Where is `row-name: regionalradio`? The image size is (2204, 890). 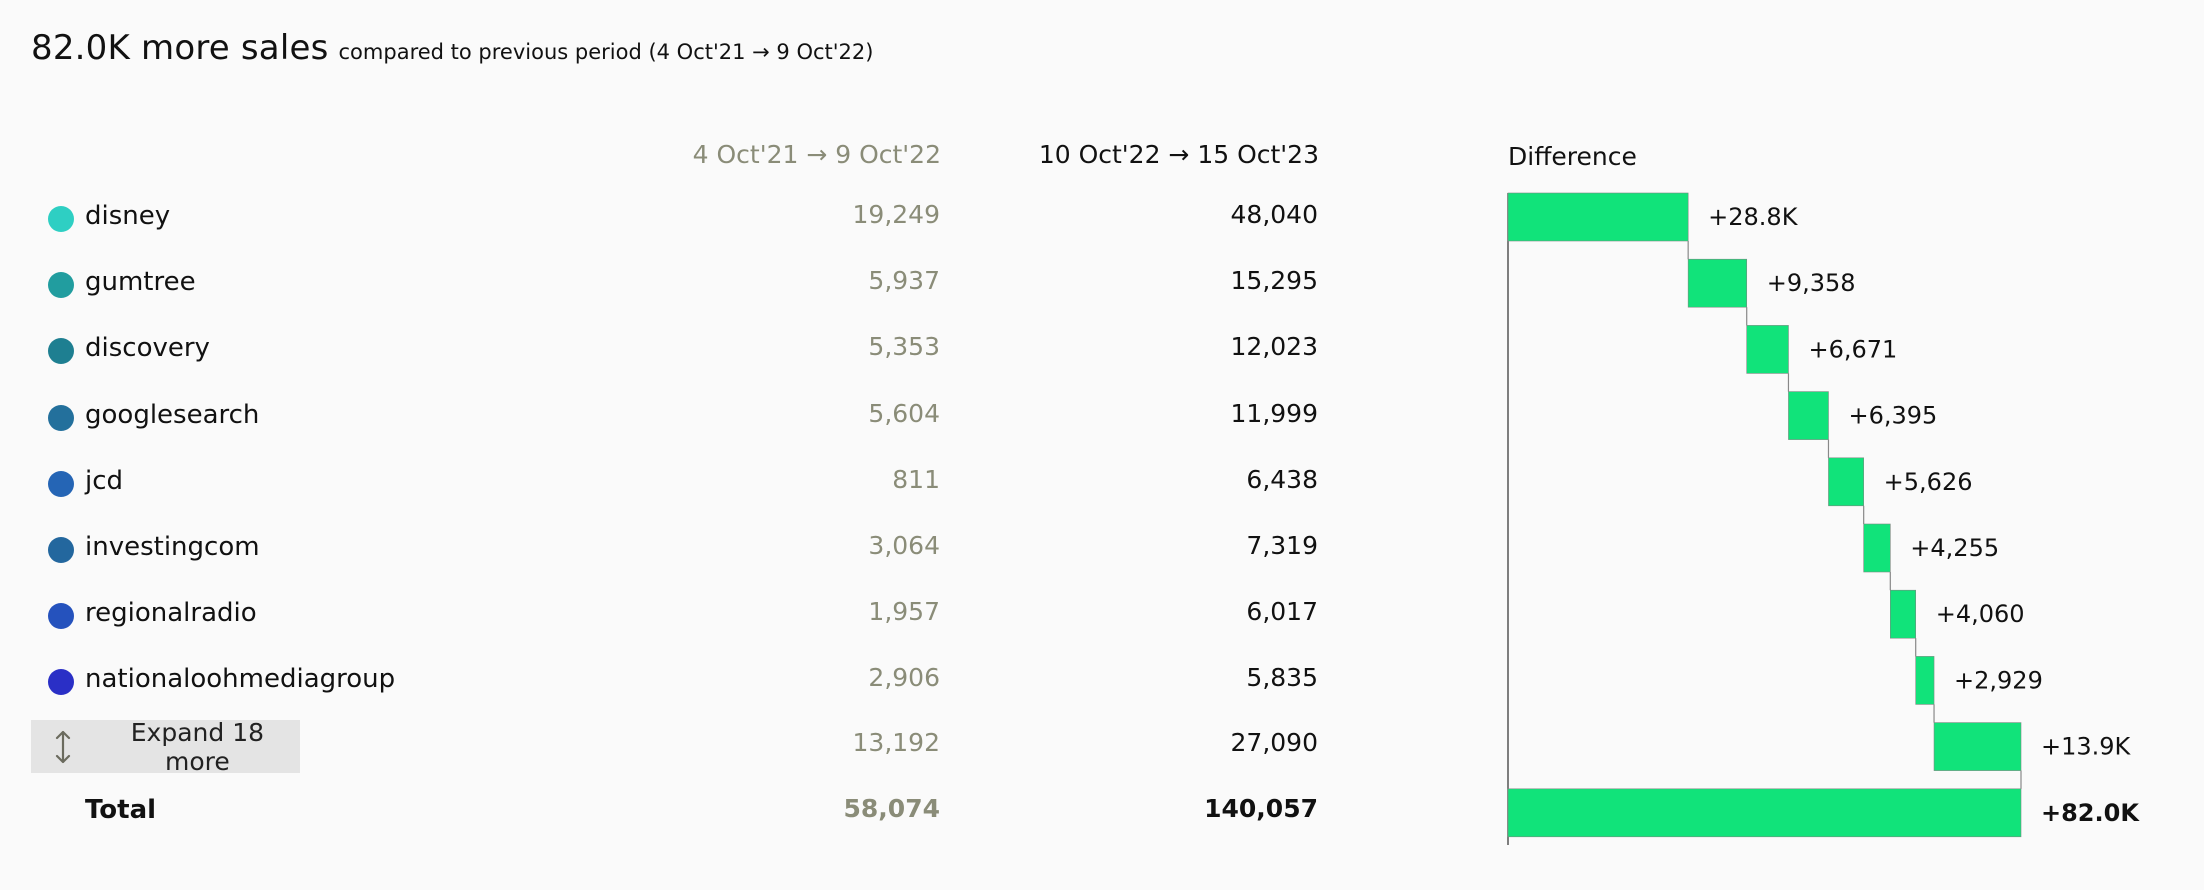 row-name: regionalradio is located at coordinates (171, 613).